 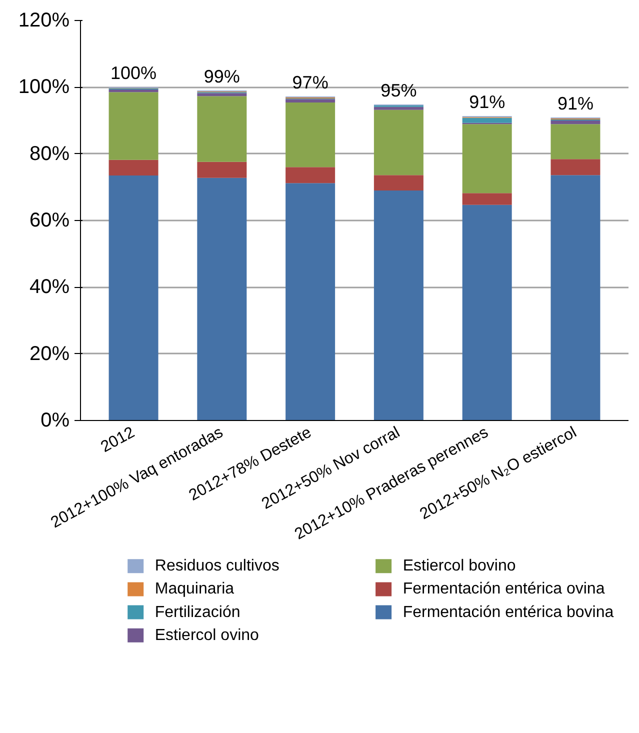 I want to click on legend-label: Estiercol bovino, so click(x=459, y=566).